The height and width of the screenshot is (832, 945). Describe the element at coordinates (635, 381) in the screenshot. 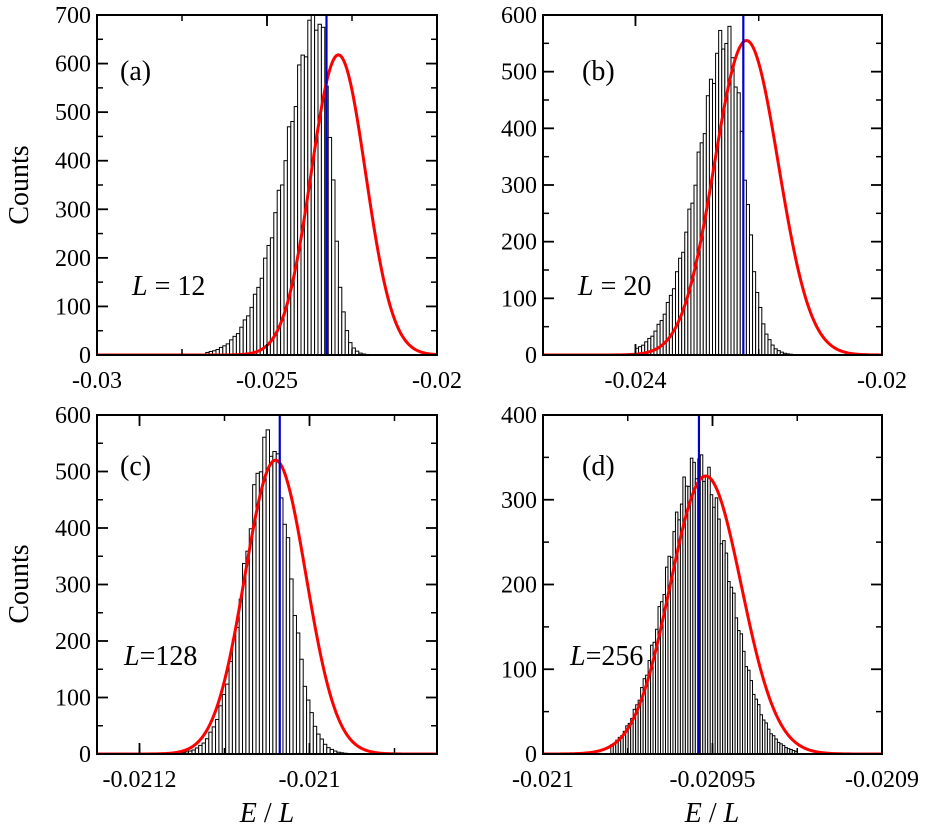

I see `x-tick-label: -0.024` at that location.